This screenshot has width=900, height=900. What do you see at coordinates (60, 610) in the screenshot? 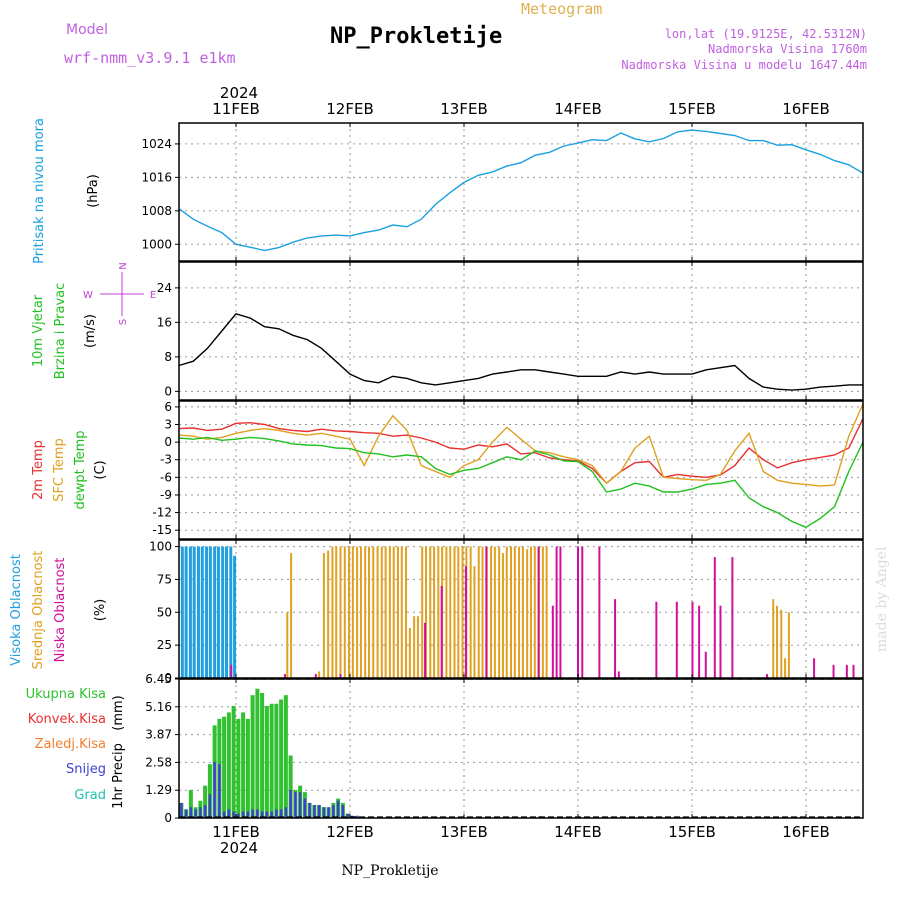
I see `cloud-ylabel-low: Niska Oblacnost` at bounding box center [60, 610].